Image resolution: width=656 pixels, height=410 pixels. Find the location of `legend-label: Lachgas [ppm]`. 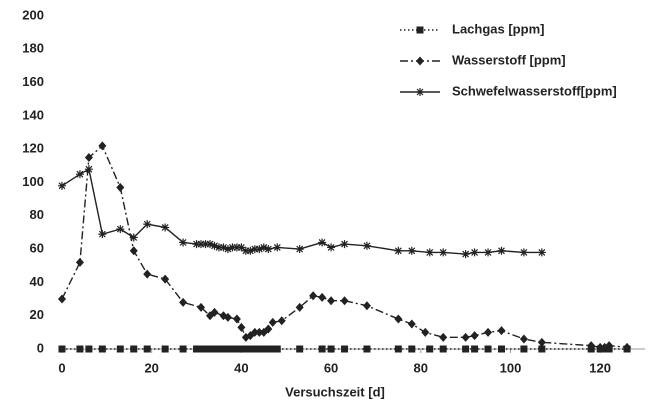

legend-label: Lachgas [ppm] is located at coordinates (498, 28).